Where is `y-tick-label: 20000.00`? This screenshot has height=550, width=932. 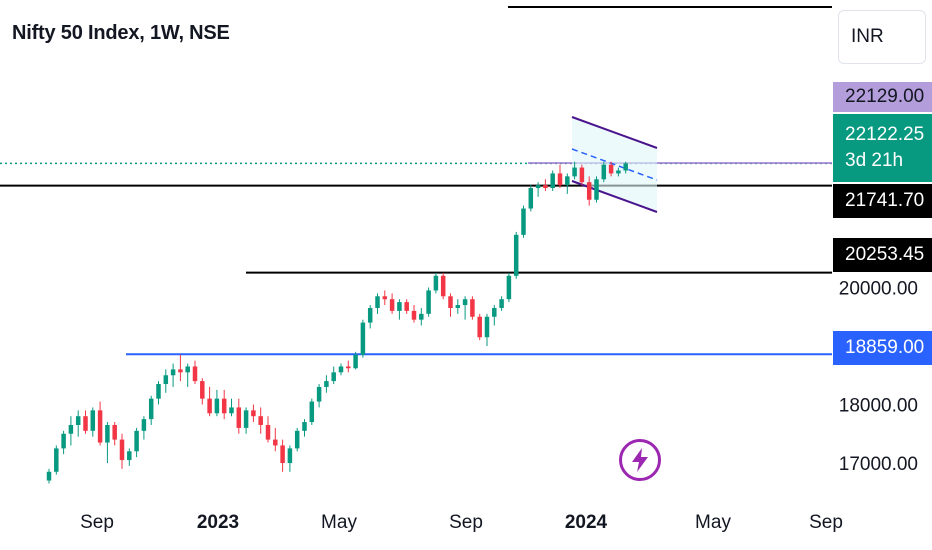 y-tick-label: 20000.00 is located at coordinates (878, 289).